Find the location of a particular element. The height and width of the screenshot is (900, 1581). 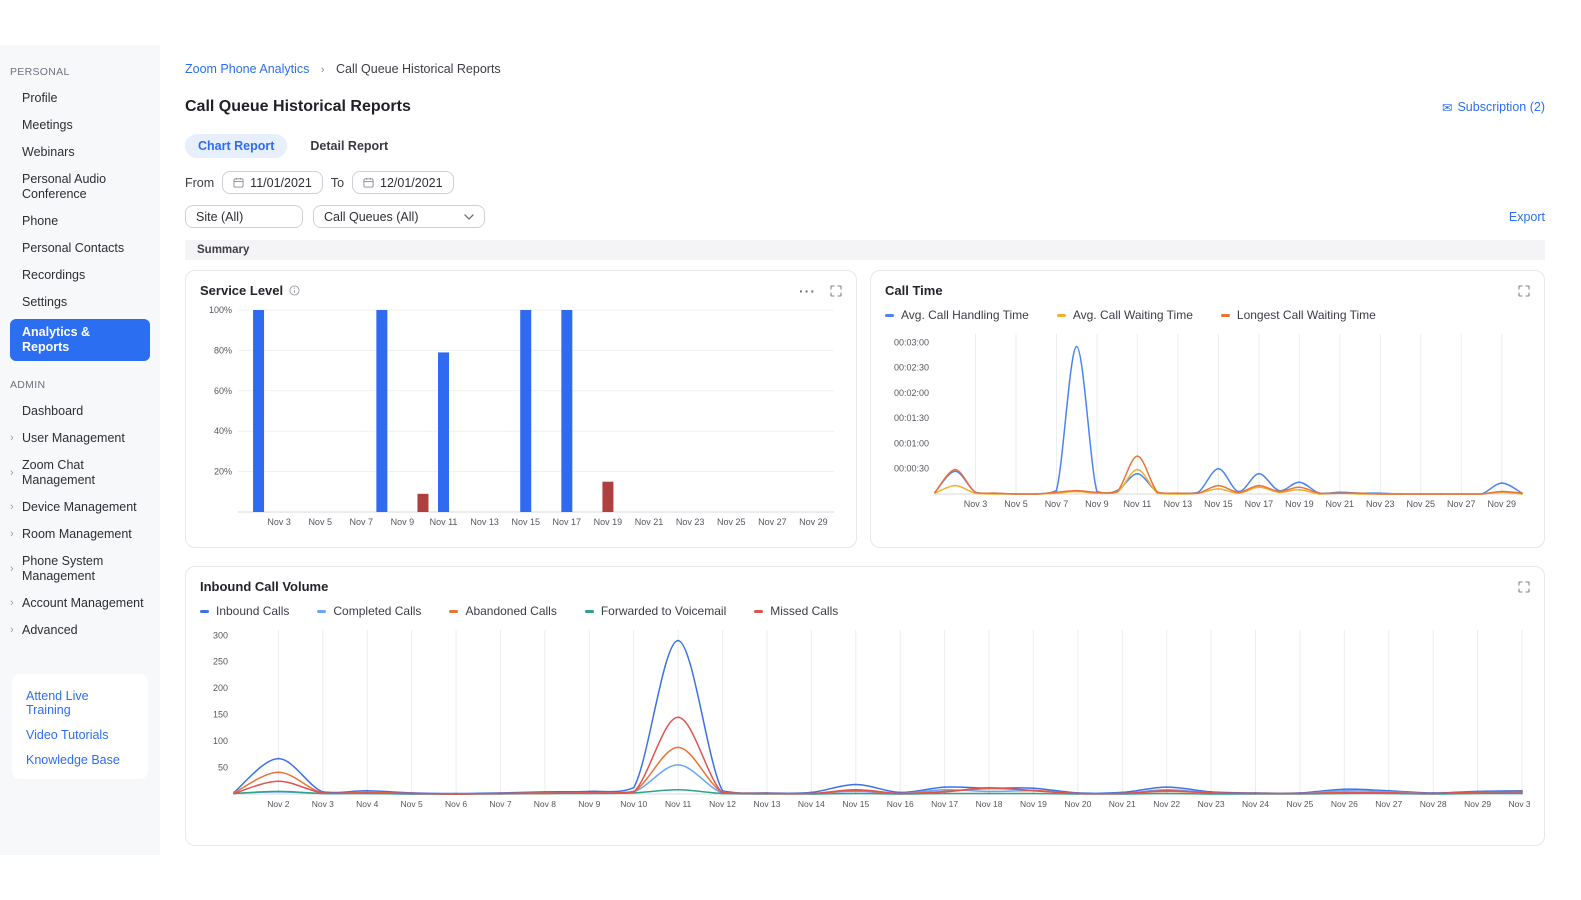

summary-bar: Summary is located at coordinates (865, 250).